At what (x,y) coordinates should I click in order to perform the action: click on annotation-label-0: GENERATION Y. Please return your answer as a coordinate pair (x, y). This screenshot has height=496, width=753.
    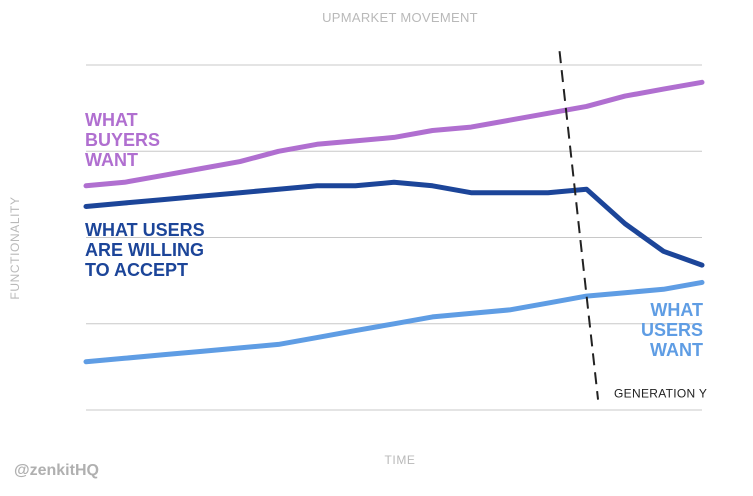
    Looking at the image, I should click on (660, 394).